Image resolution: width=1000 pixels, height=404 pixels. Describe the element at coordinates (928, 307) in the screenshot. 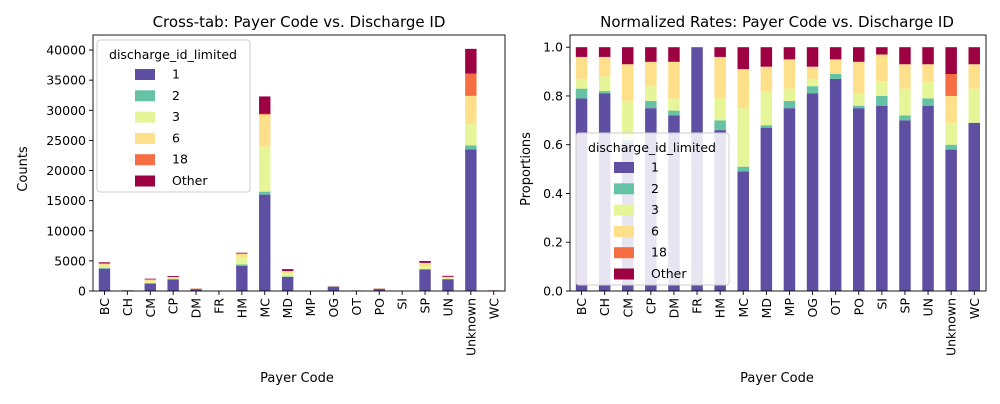

I see `x-tick-label: UN` at that location.